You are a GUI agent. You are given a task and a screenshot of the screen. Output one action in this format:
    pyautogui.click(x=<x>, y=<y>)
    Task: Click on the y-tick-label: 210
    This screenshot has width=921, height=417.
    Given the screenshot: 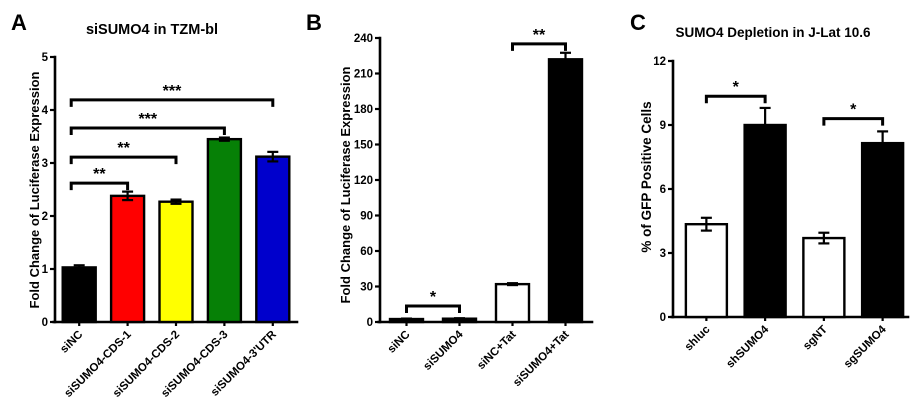 What is the action you would take?
    pyautogui.click(x=363, y=75)
    